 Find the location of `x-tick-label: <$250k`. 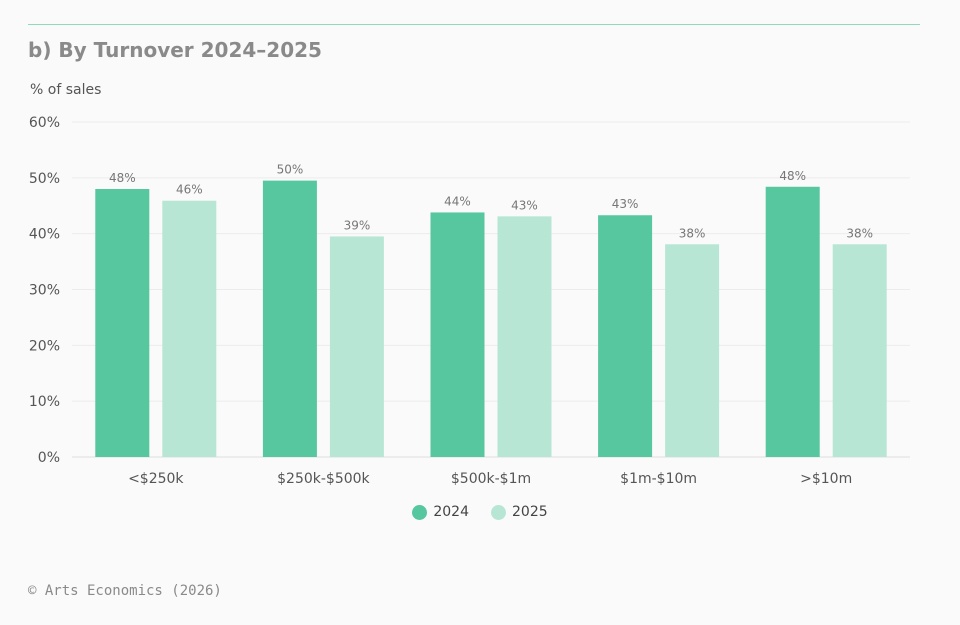

x-tick-label: <$250k is located at coordinates (156, 479).